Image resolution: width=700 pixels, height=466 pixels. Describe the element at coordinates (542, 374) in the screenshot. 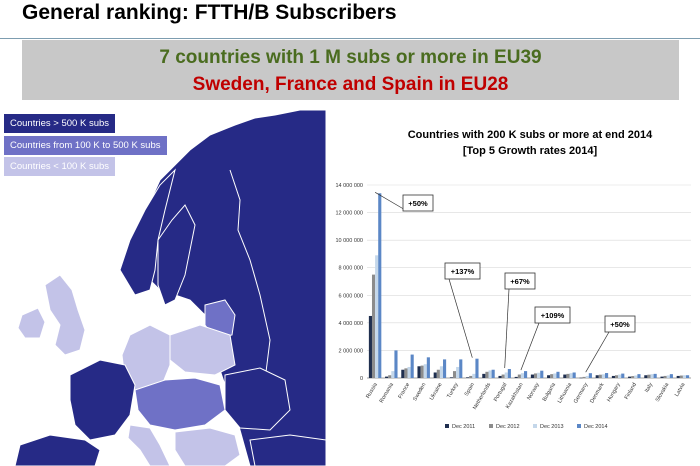

I see `bar-norway-dec-2014` at that location.